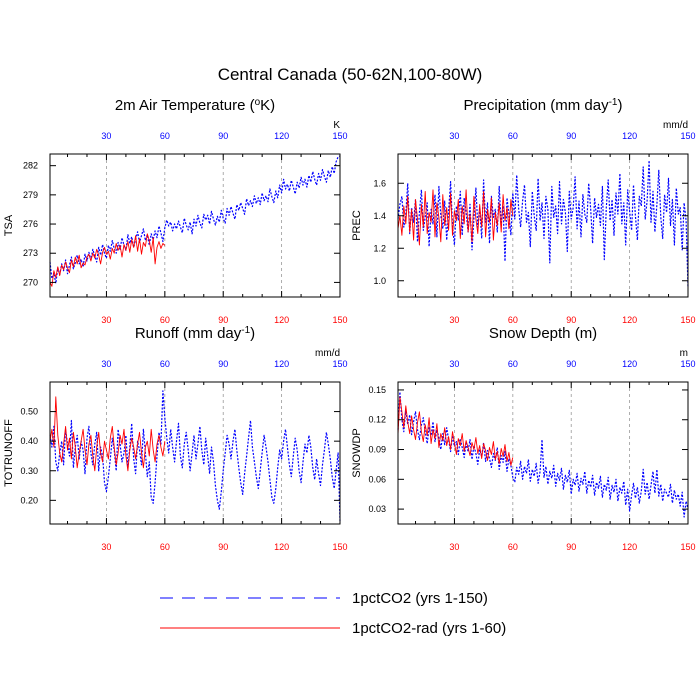 The image size is (700, 700). I want to click on y-tick-label: 270, so click(30, 282).